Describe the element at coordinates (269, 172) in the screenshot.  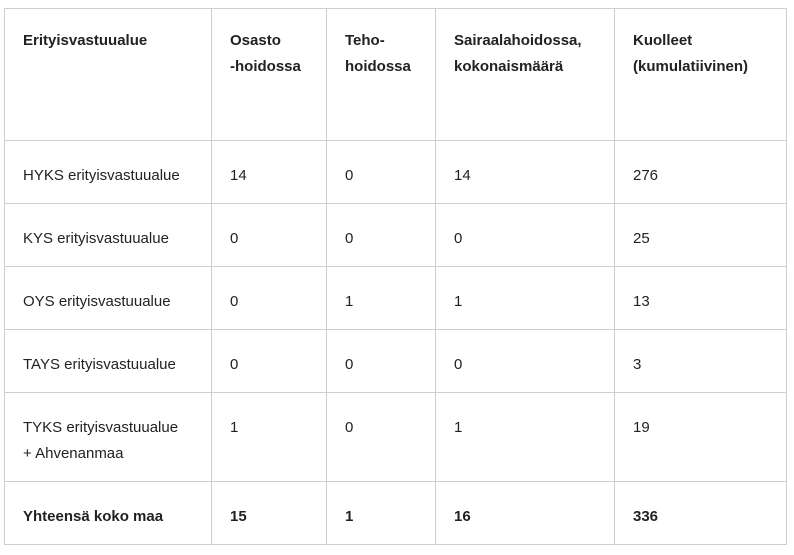
I see `cell-ward-care: 14` at that location.